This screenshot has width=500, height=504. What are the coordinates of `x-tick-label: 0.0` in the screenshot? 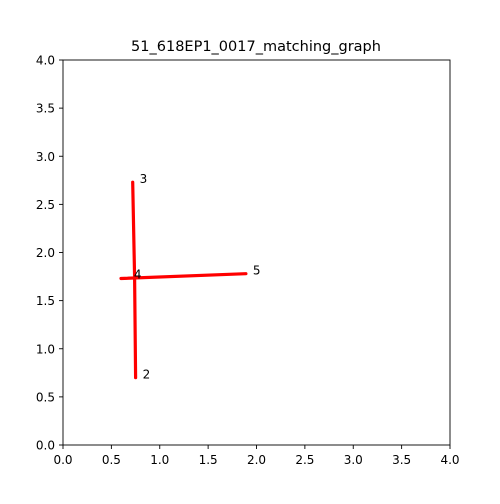 It's located at (62, 460).